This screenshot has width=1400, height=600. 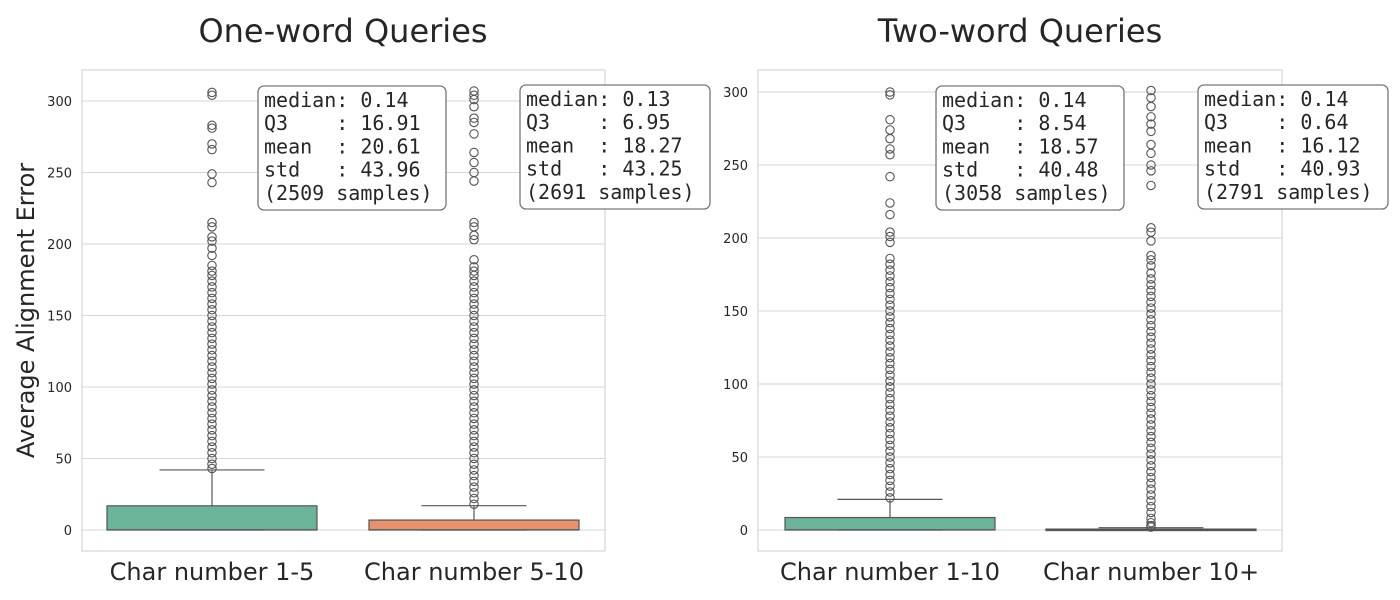 What do you see at coordinates (598, 99) in the screenshot?
I see `stats-line: median: 0.13` at bounding box center [598, 99].